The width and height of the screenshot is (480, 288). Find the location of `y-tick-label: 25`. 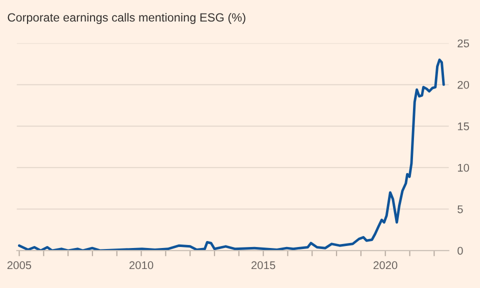

y-tick-label: 25 is located at coordinates (464, 43).